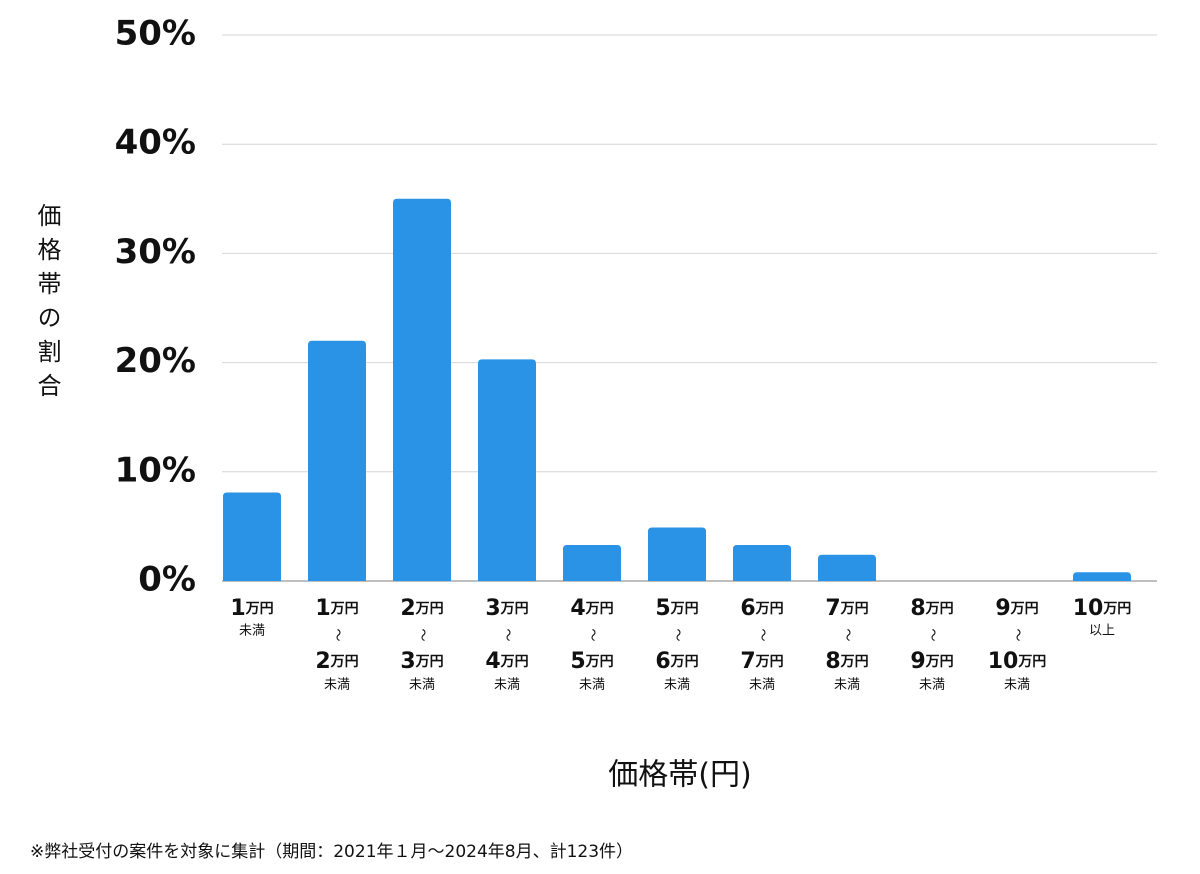  Describe the element at coordinates (47, 305) in the screenshot. I see `y-axis-label: 価格帯の割合` at that location.